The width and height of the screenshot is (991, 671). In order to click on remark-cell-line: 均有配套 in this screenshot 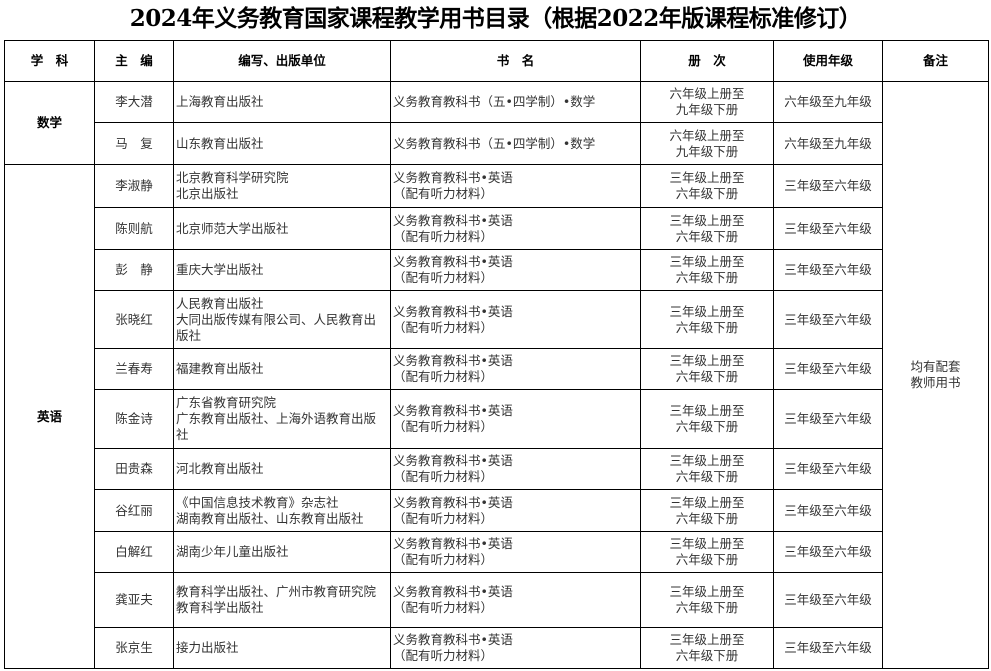, I will do `click(935, 366)`.